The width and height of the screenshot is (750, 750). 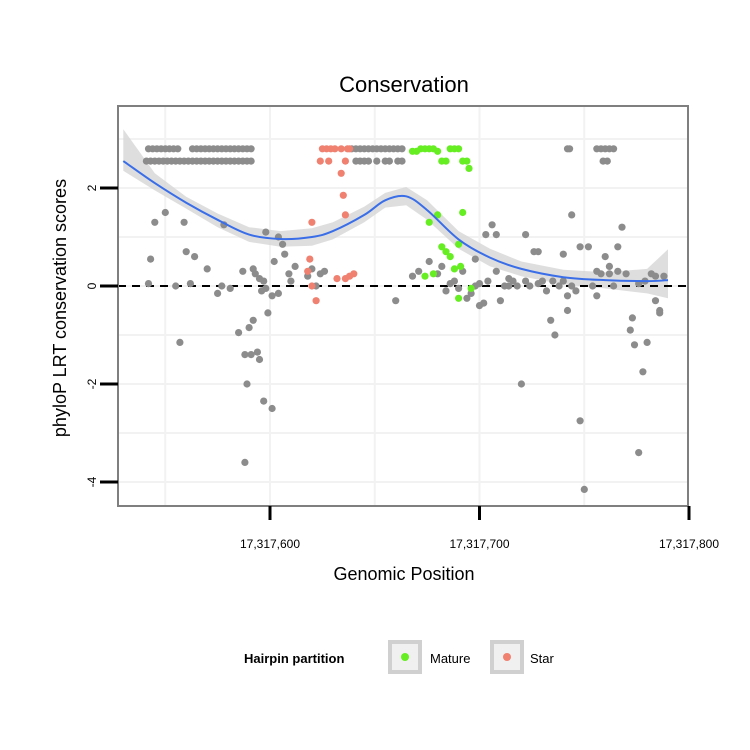 What do you see at coordinates (92, 285) in the screenshot?
I see `y-tick-label: 0` at bounding box center [92, 285].